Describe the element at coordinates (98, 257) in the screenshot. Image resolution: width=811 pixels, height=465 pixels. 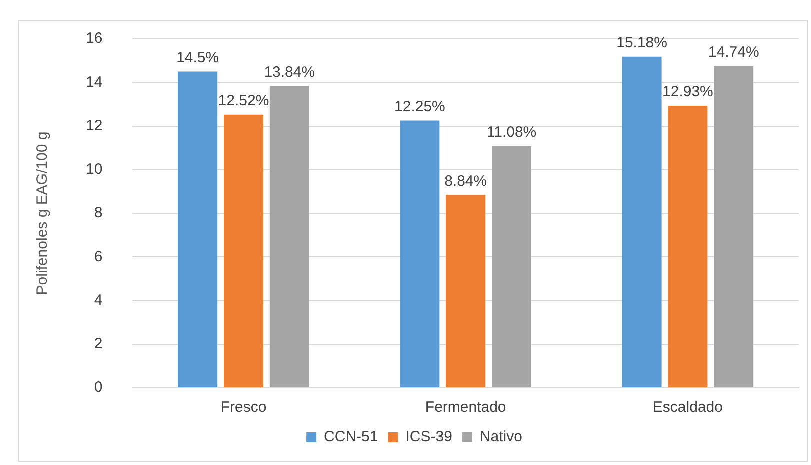
I see `y-tick-label: 6` at that location.